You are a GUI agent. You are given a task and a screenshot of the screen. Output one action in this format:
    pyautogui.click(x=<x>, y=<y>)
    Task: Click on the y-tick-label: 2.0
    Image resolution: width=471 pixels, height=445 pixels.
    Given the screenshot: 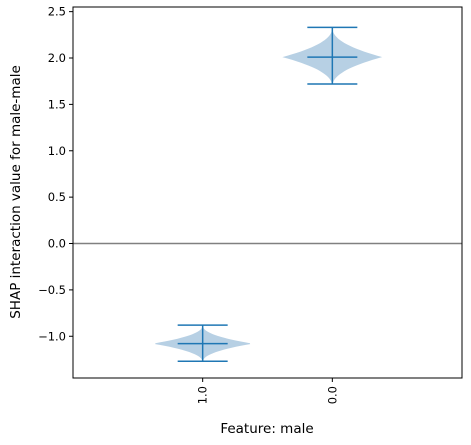 What is the action you would take?
    pyautogui.click(x=57, y=58)
    